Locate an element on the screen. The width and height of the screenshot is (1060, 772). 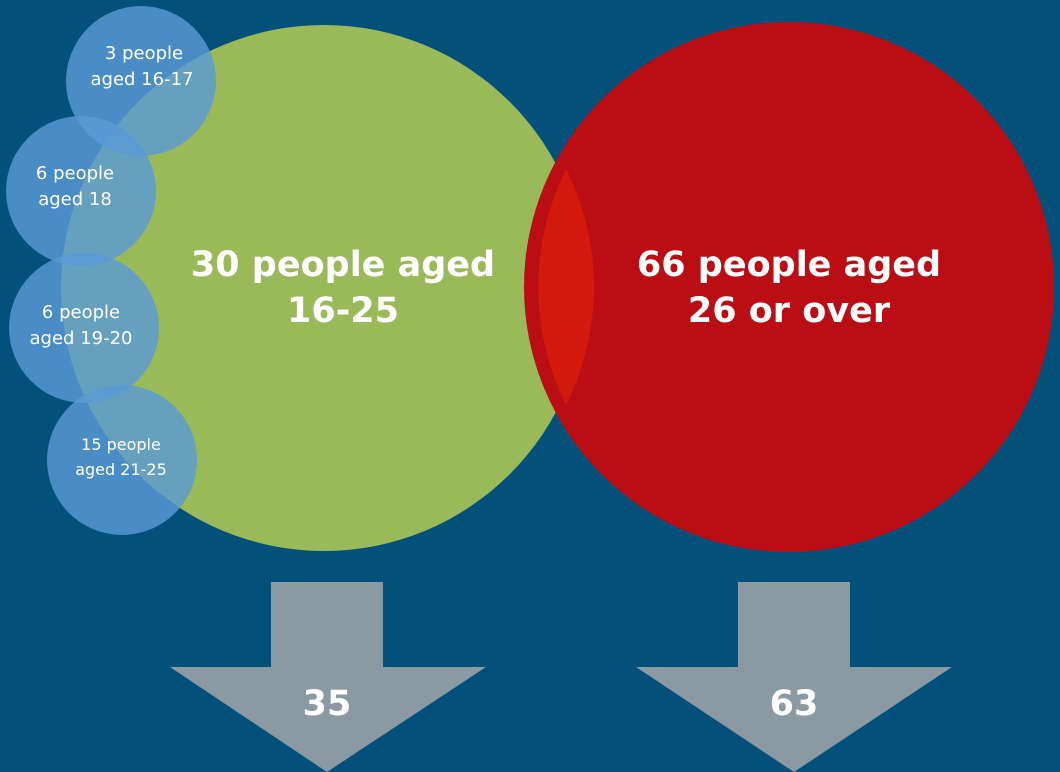
subgroup-21-25-line1: 15 people is located at coordinates (121, 444).